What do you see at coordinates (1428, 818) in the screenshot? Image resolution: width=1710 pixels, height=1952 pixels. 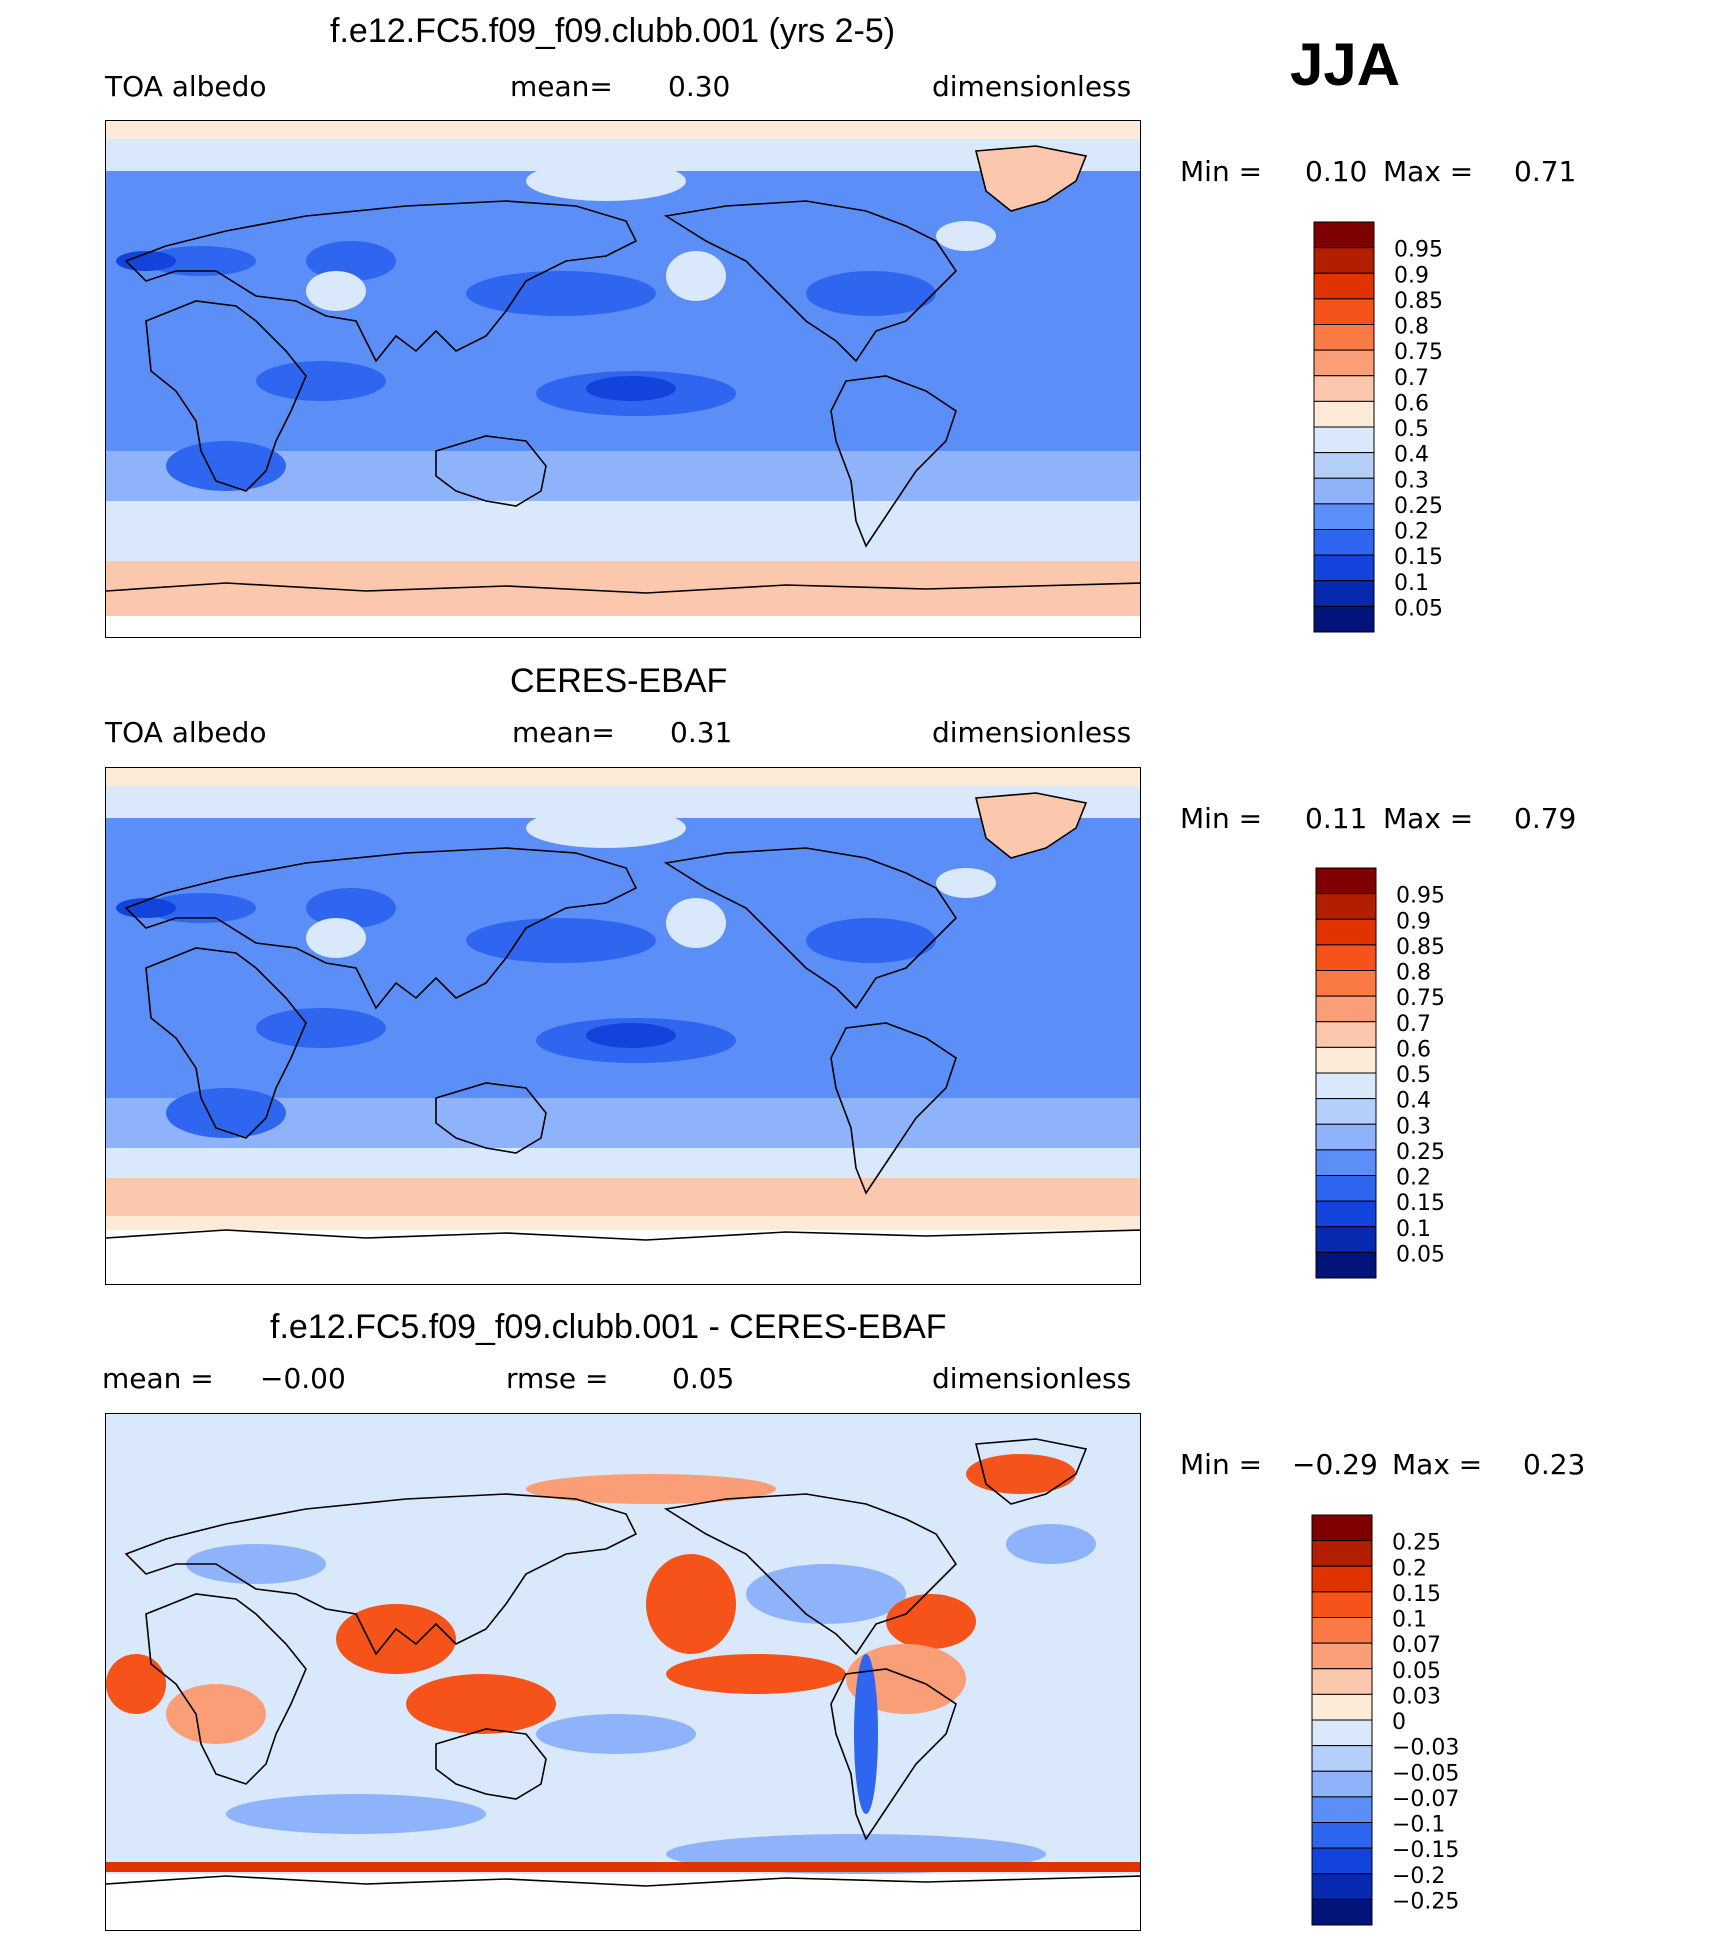 I see `panel2-max-label: Max =` at bounding box center [1428, 818].